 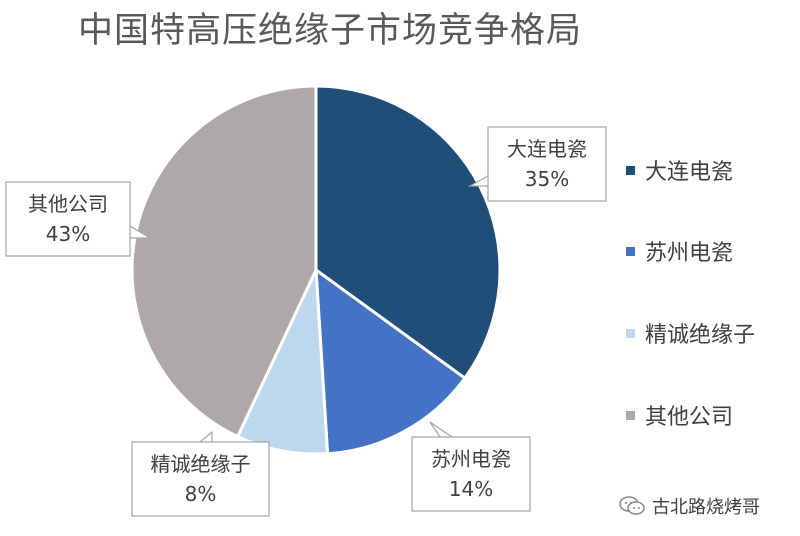 I want to click on data-label-name: 大连电瓷, so click(x=547, y=149).